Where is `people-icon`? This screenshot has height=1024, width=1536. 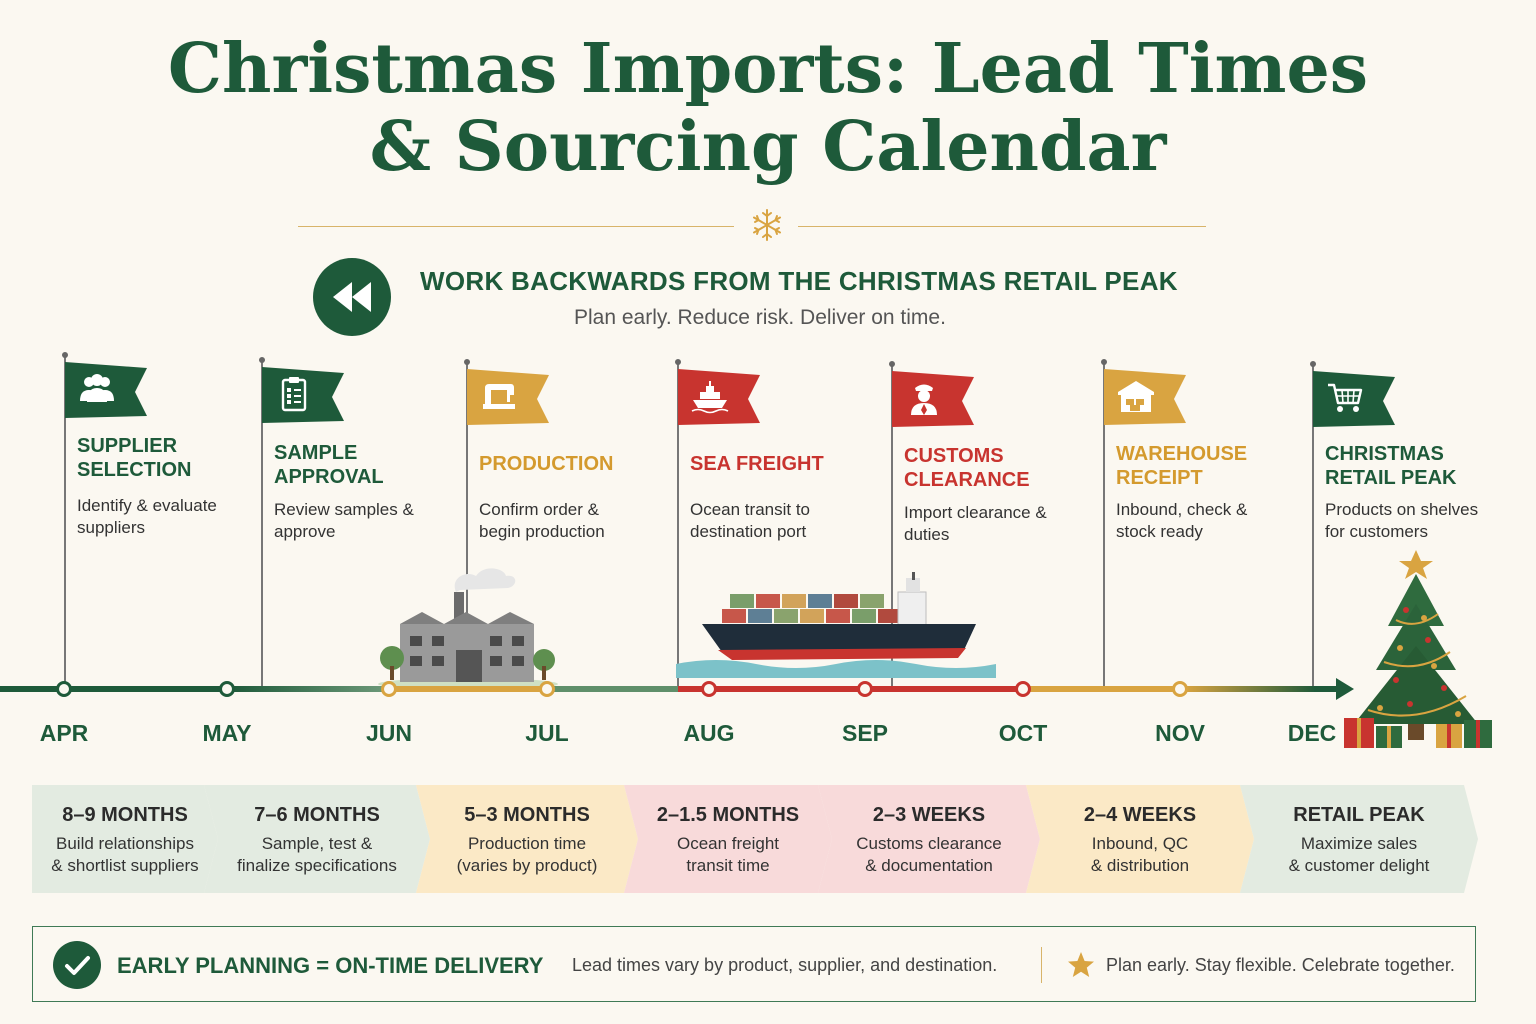
people-icon is located at coordinates (97, 389).